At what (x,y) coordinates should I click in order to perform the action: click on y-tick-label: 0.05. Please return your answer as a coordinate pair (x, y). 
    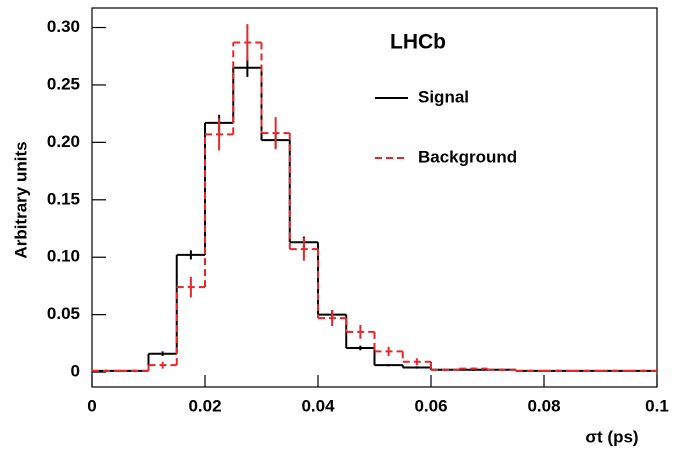
    Looking at the image, I should click on (63, 313).